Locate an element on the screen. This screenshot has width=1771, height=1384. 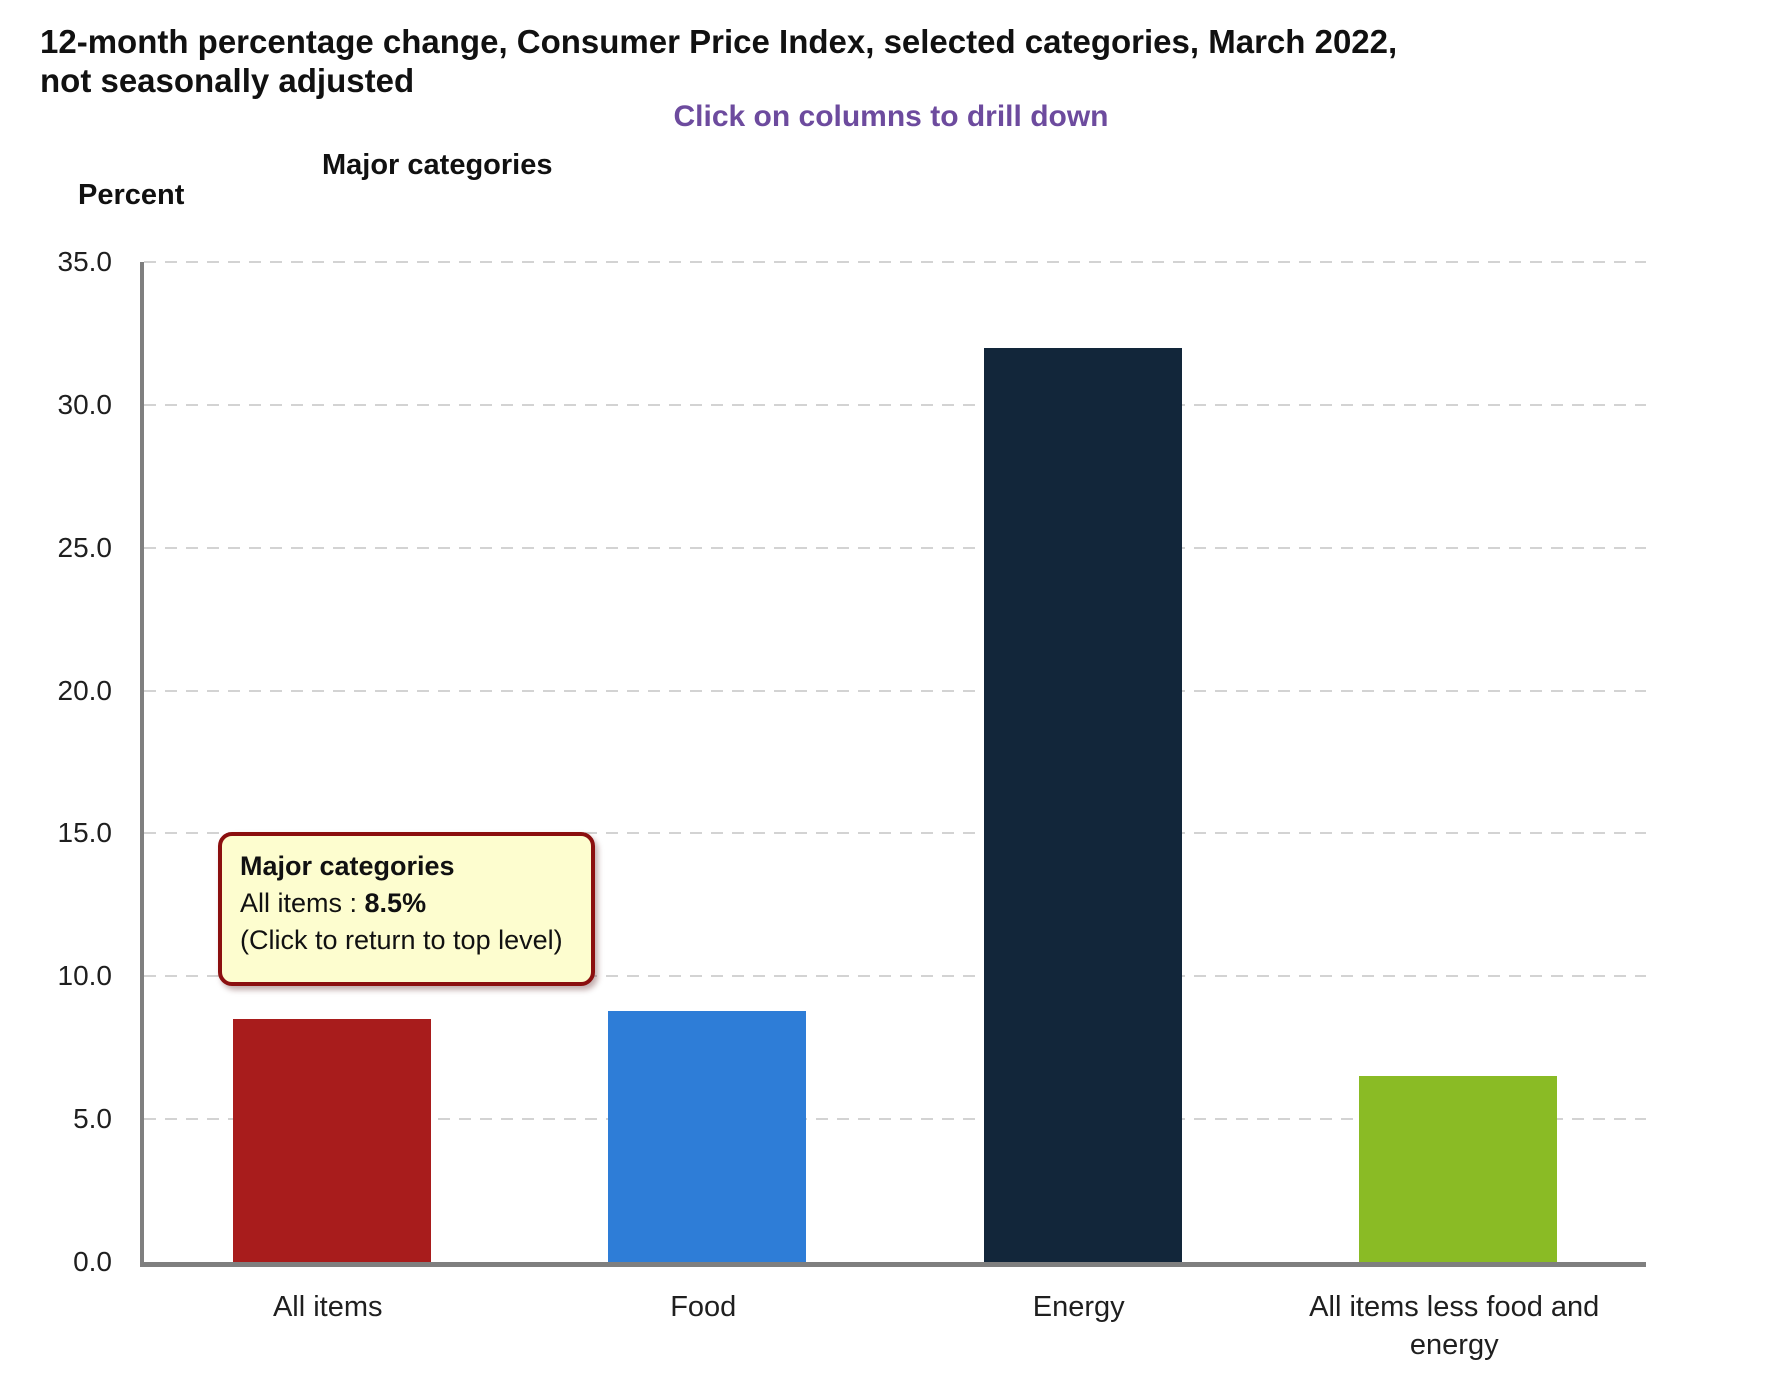
y-tick-label: 20.0 is located at coordinates (85, 690).